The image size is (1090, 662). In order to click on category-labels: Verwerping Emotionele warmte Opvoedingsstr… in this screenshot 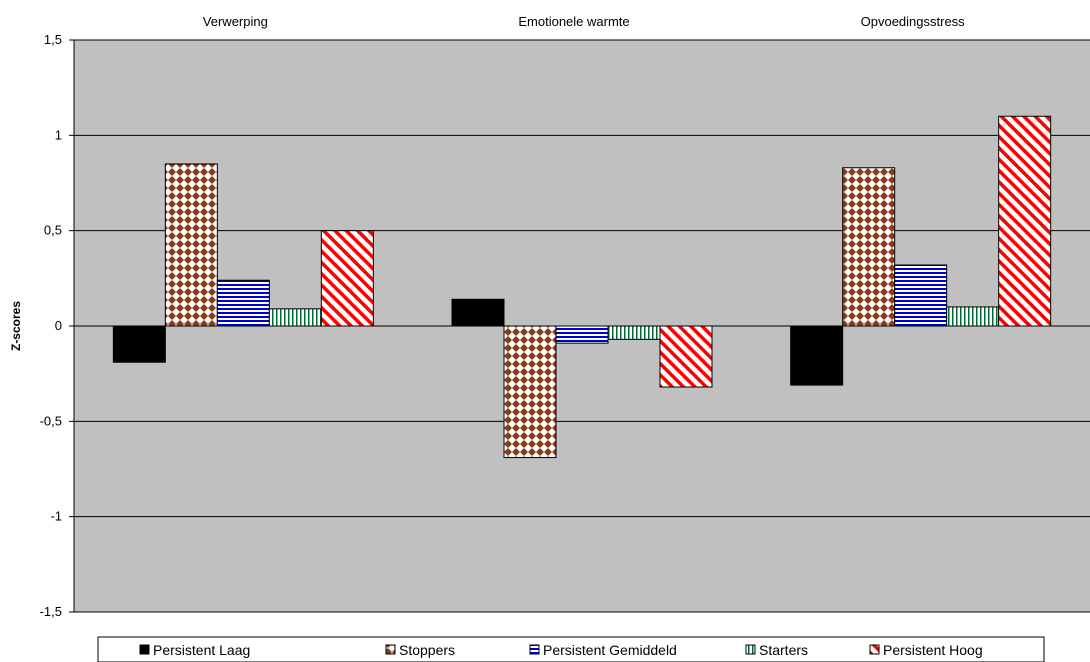, I will do `click(584, 21)`.